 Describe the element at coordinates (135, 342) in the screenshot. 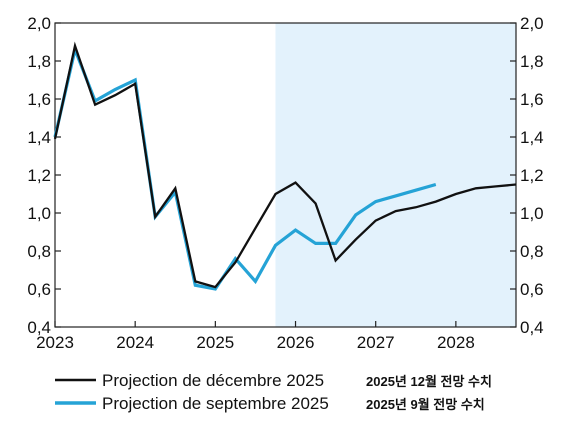

I see `x-tick-label: 2024` at that location.